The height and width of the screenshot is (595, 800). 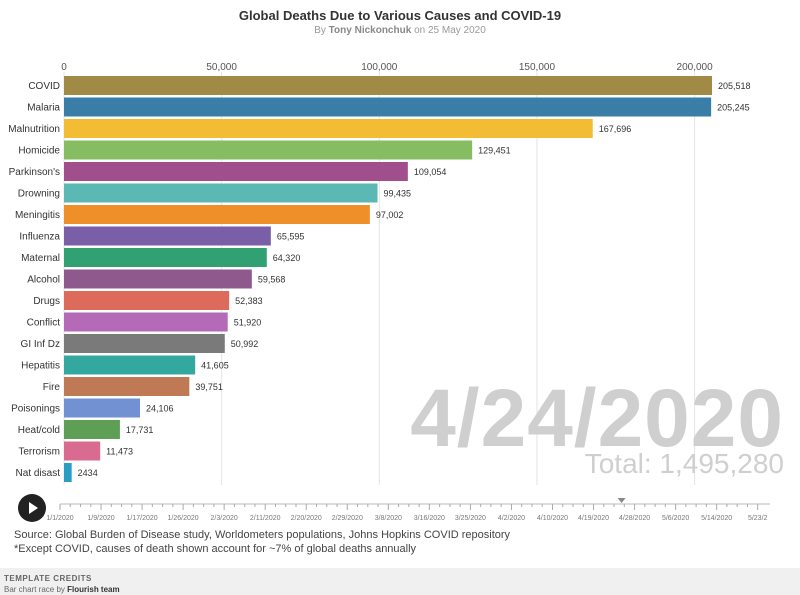 I want to click on category-label: Maternal, so click(x=40, y=258).